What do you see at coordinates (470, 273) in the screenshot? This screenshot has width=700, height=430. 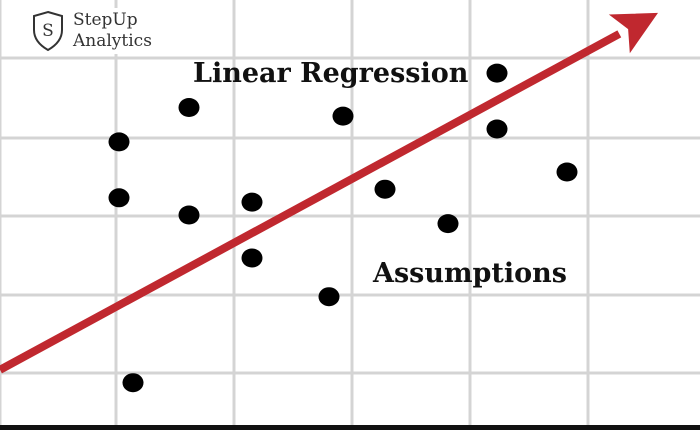 I see `chart-subtitle: Assumptions` at bounding box center [470, 273].